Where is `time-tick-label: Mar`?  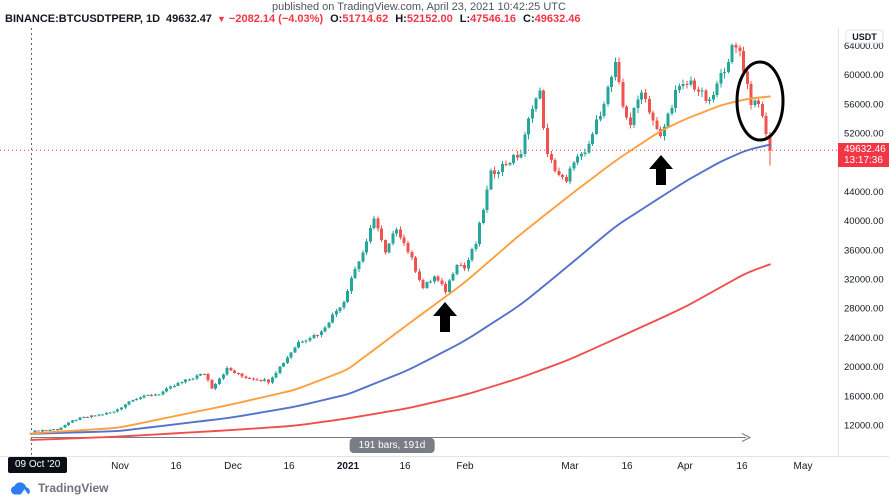 time-tick-label: Mar is located at coordinates (570, 466).